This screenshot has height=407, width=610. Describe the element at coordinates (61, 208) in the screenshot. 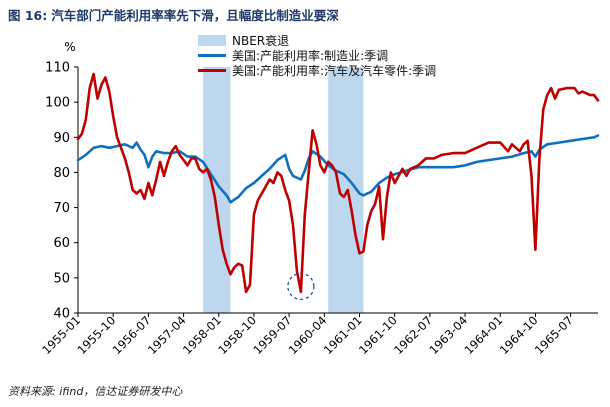

I see `y-tick-label: 70` at that location.